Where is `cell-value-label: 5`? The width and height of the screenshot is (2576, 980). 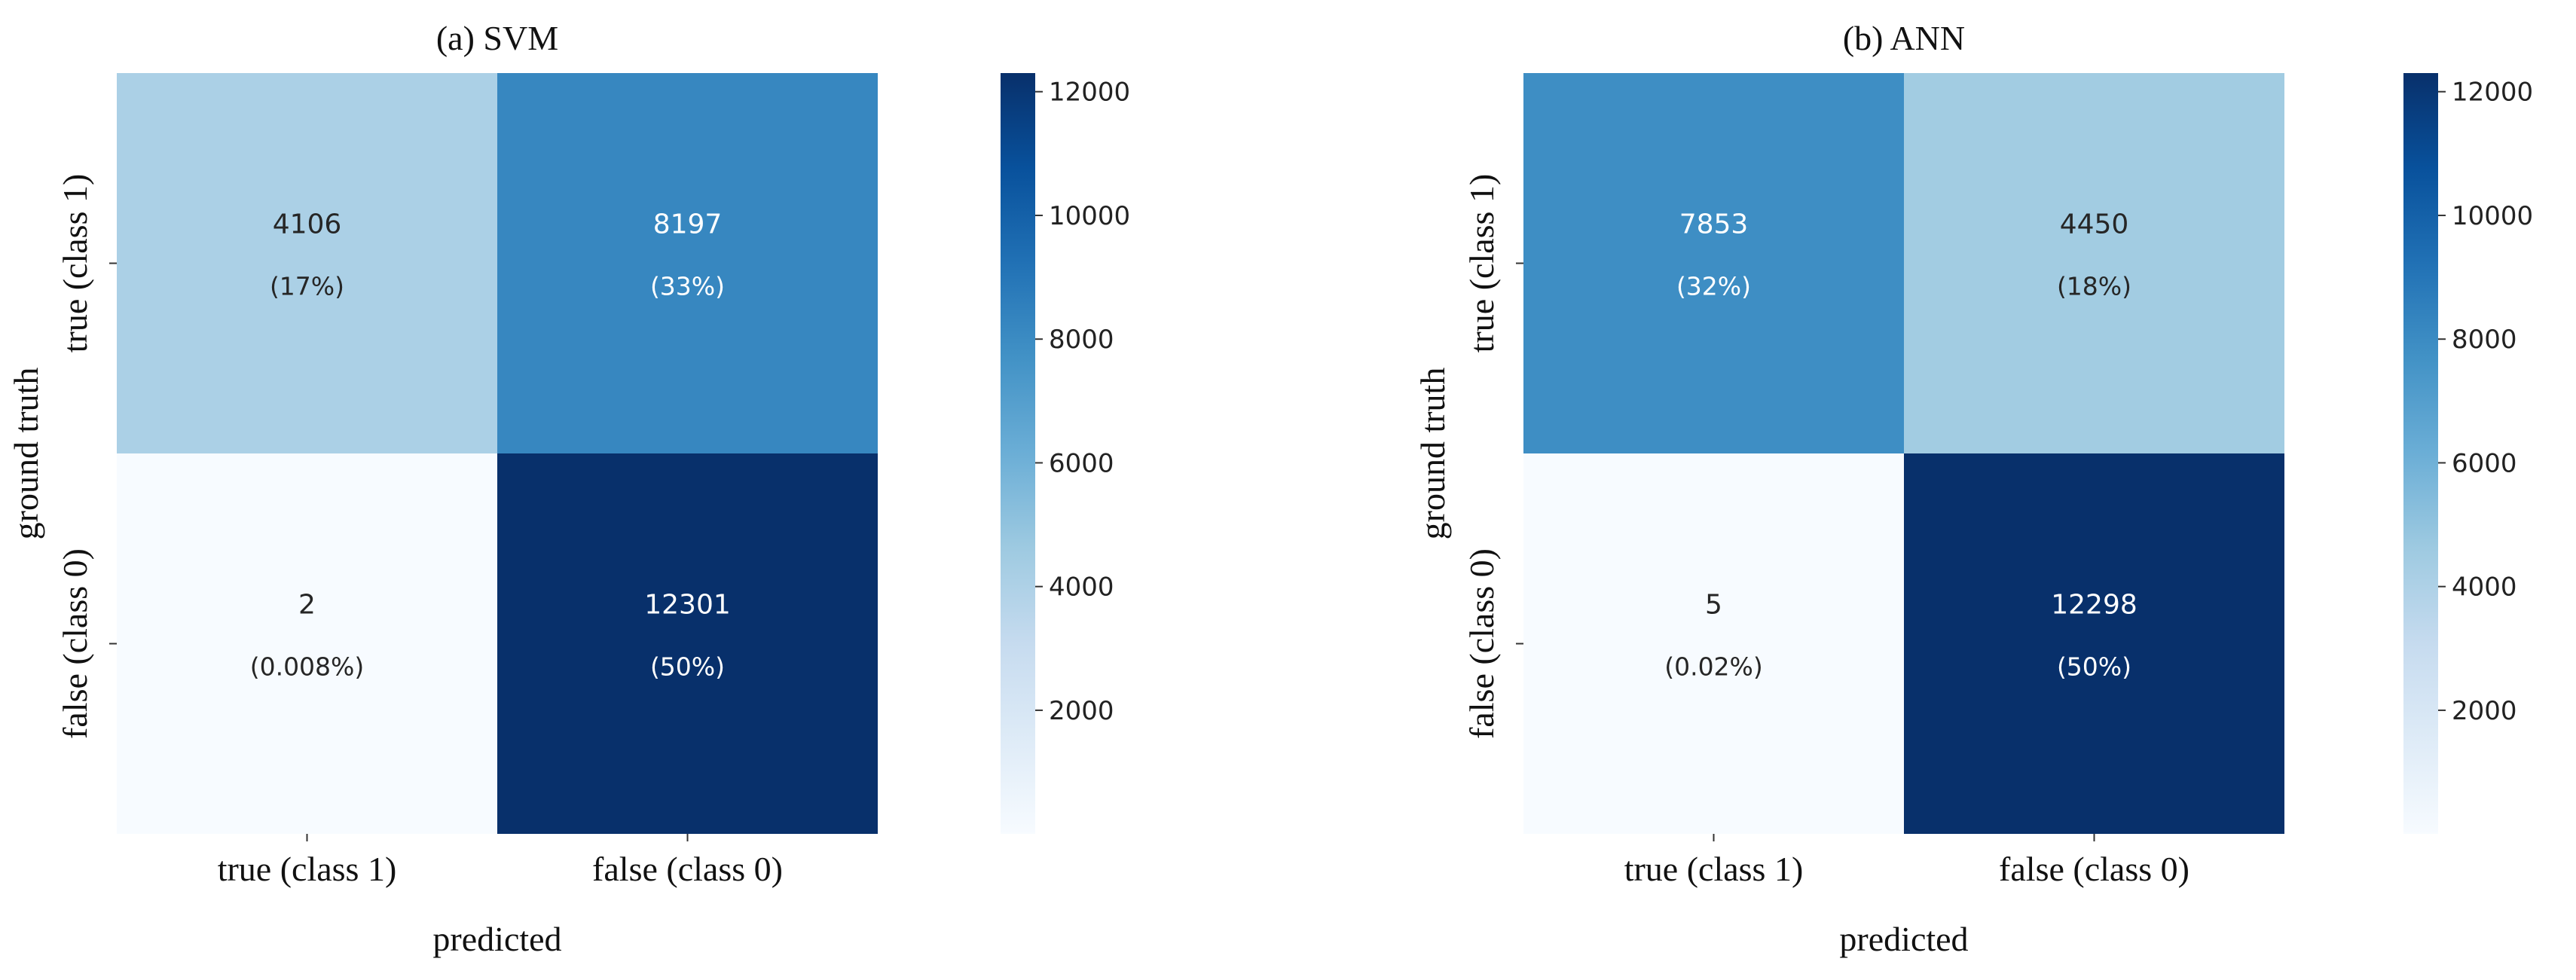
cell-value-label: 5 is located at coordinates (1713, 605).